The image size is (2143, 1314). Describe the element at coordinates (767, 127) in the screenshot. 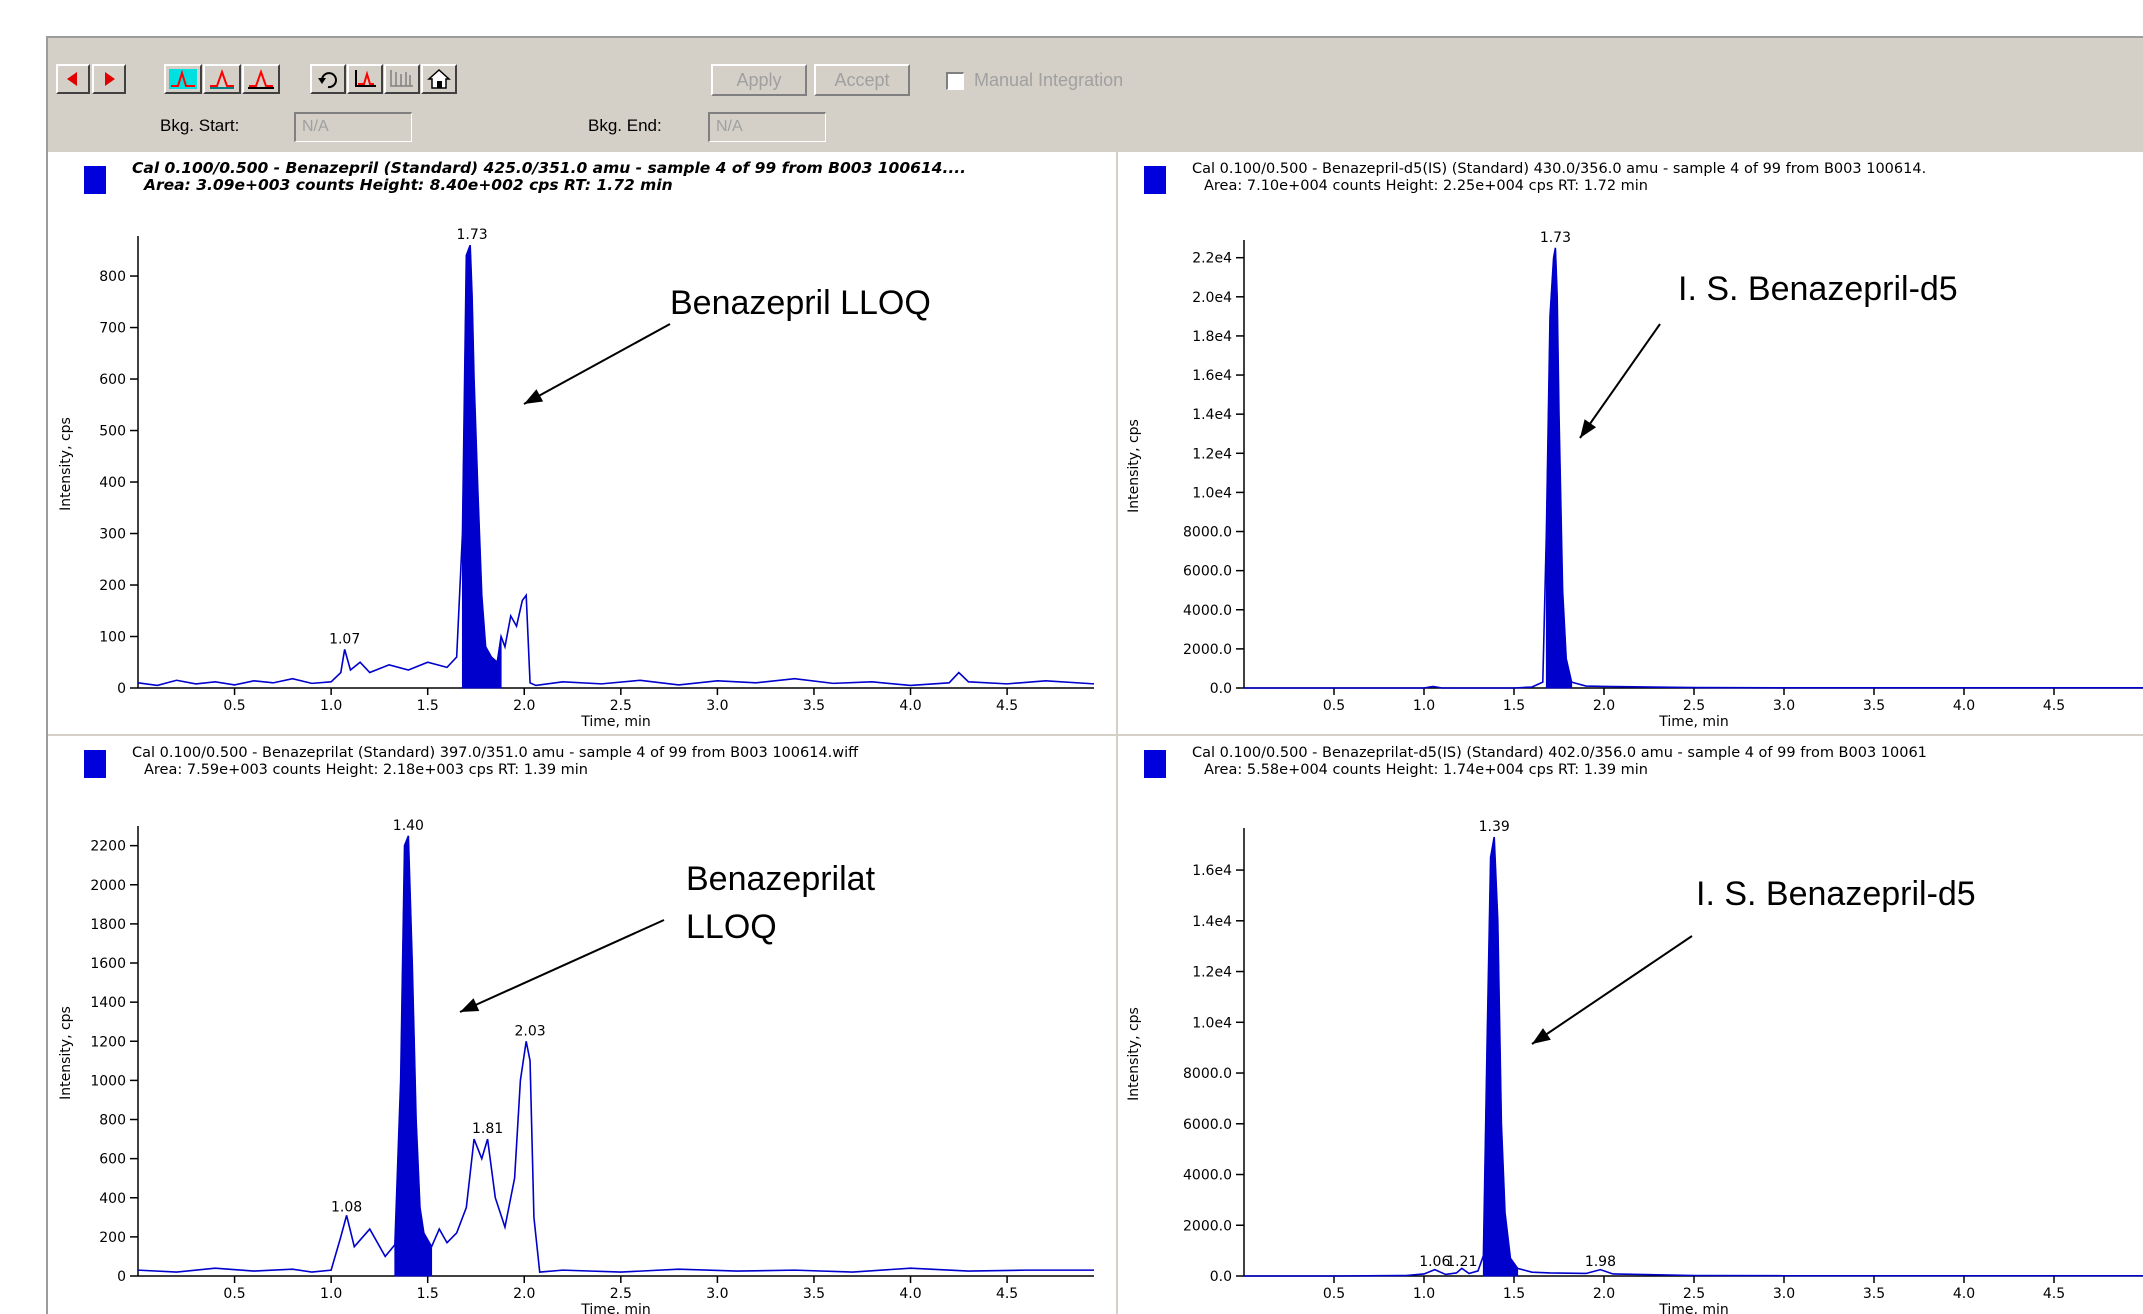

I see `bkg-end-field: N/A` at that location.